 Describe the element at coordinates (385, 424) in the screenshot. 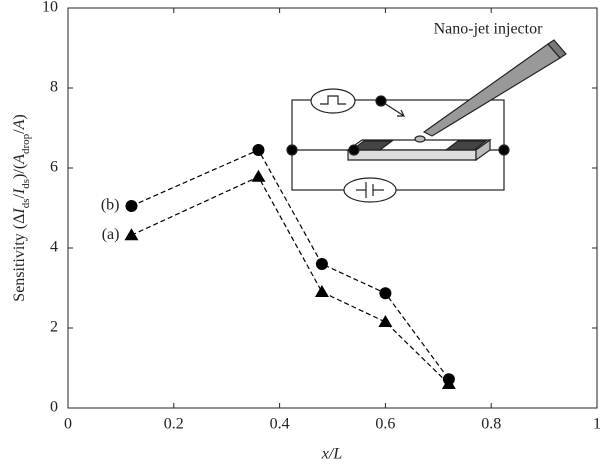

I see `x-tick-label: 0.6` at that location.